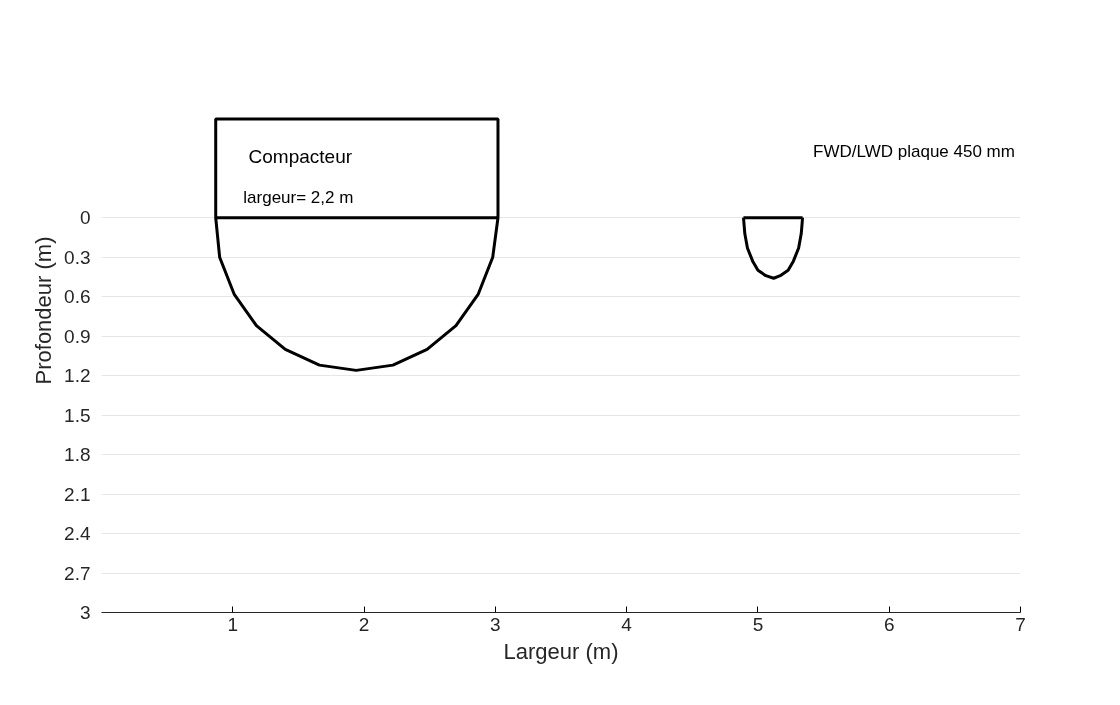 The width and height of the screenshot is (1120, 705). Describe the element at coordinates (1020, 624) in the screenshot. I see `x-tick-label: 7` at that location.